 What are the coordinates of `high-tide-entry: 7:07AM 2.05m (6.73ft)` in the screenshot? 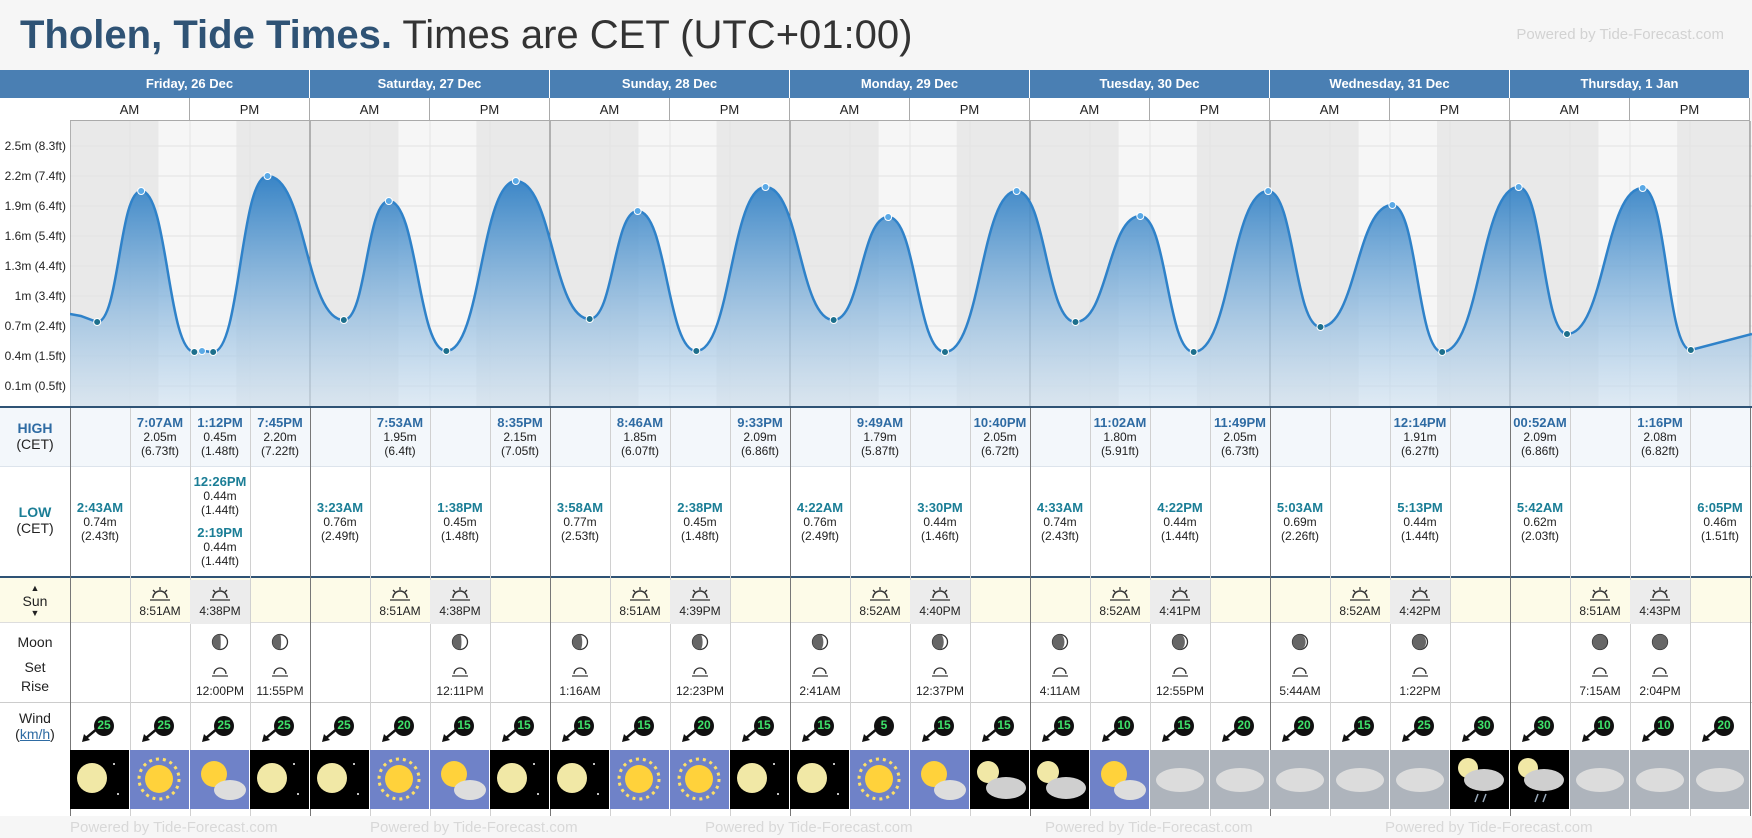 It's located at (160, 437).